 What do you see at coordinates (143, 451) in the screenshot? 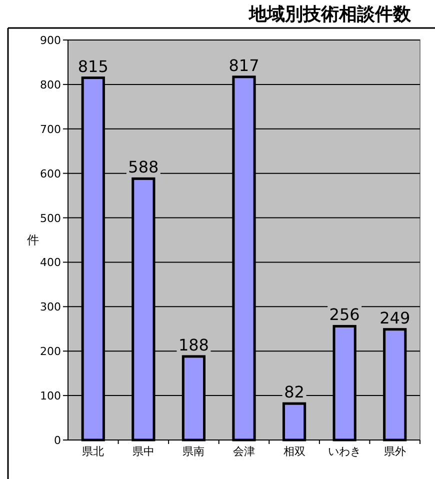
I see `x-tick-label: 県中` at bounding box center [143, 451].